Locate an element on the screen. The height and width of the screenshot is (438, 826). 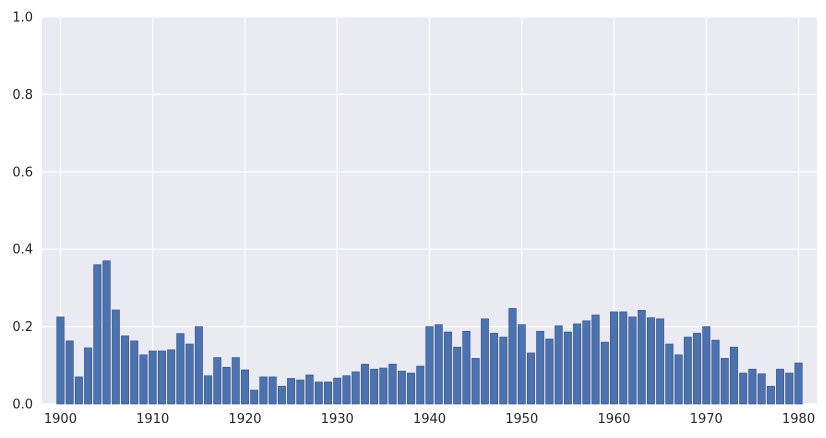
bar-1977 is located at coordinates (770, 395).